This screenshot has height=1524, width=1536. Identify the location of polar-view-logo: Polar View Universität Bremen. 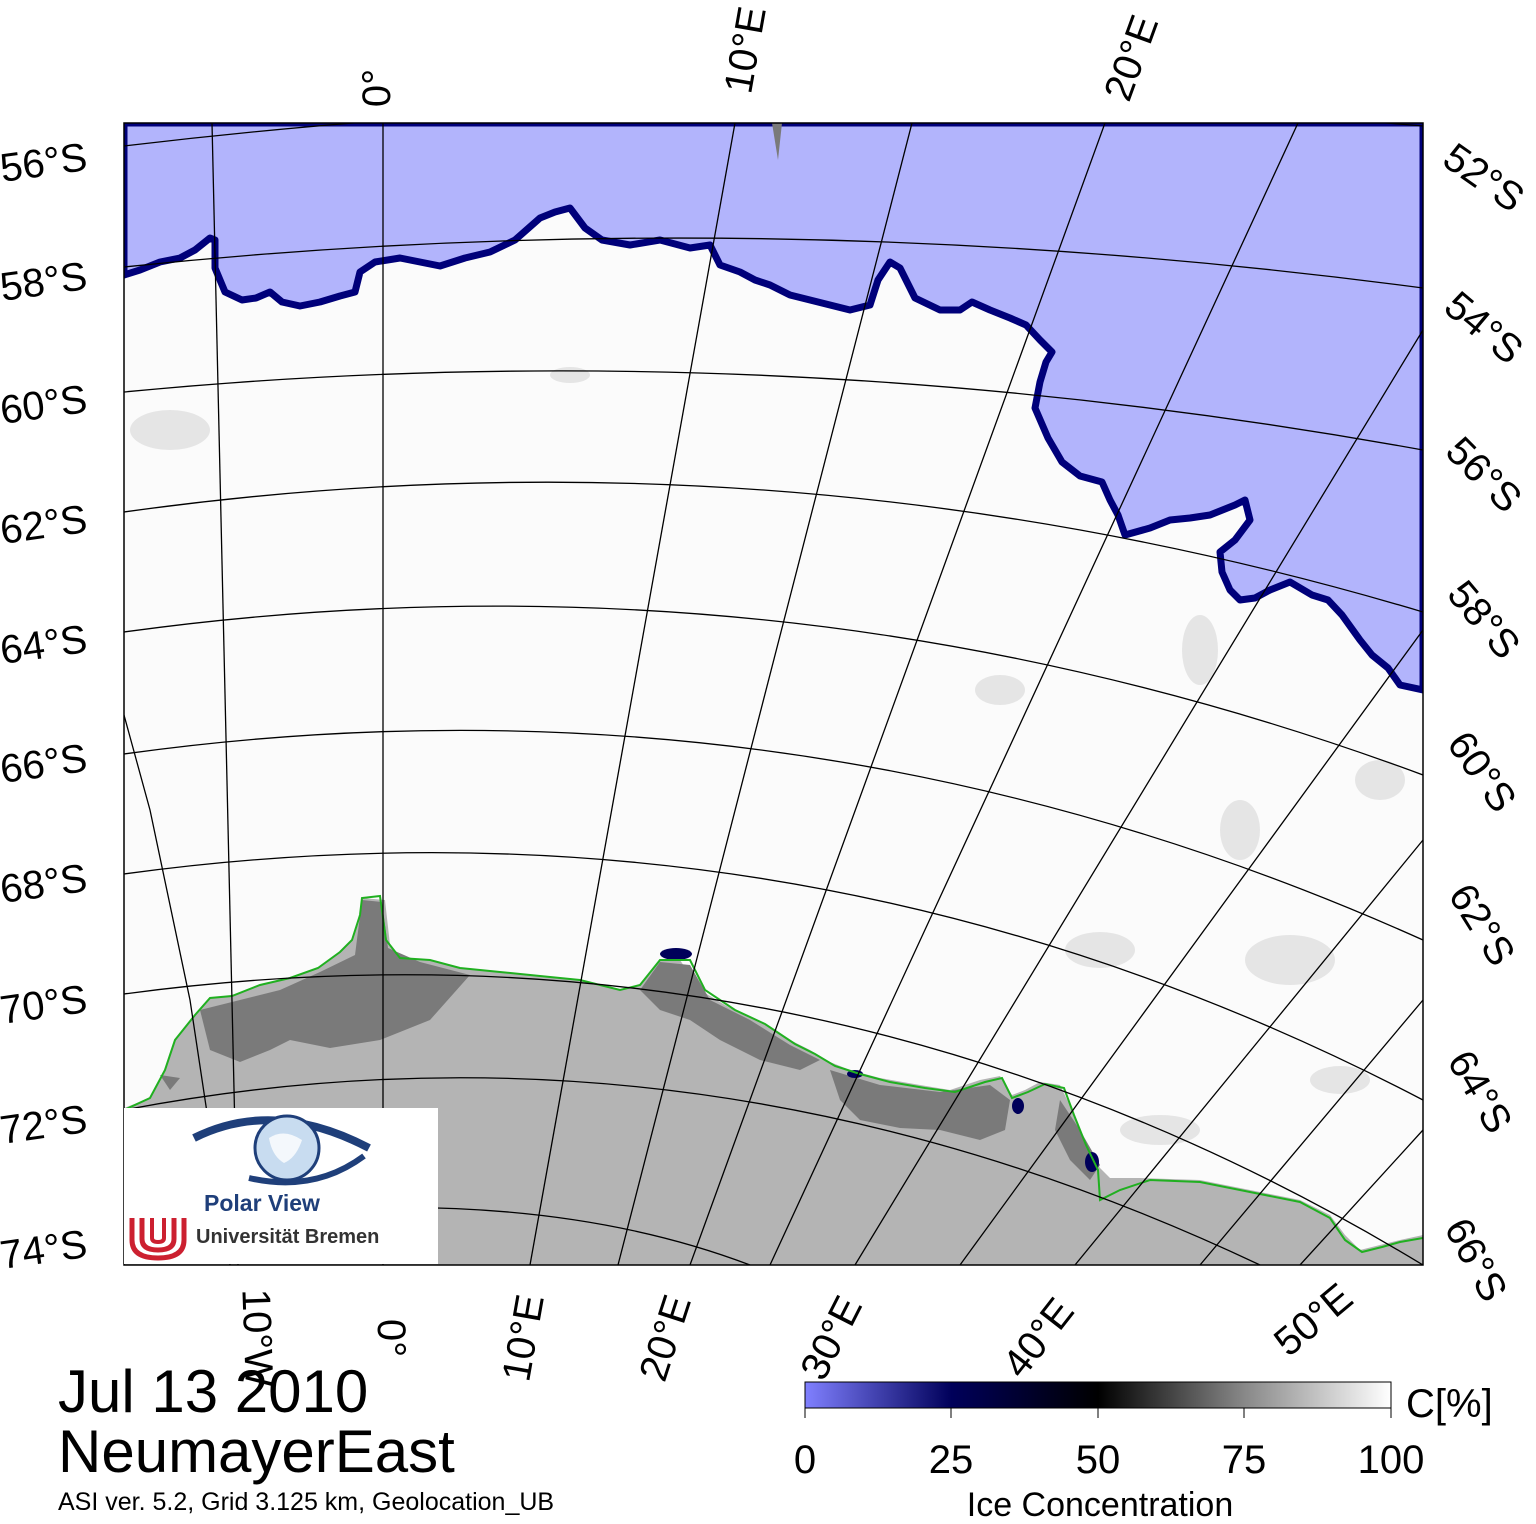
(281, 1186).